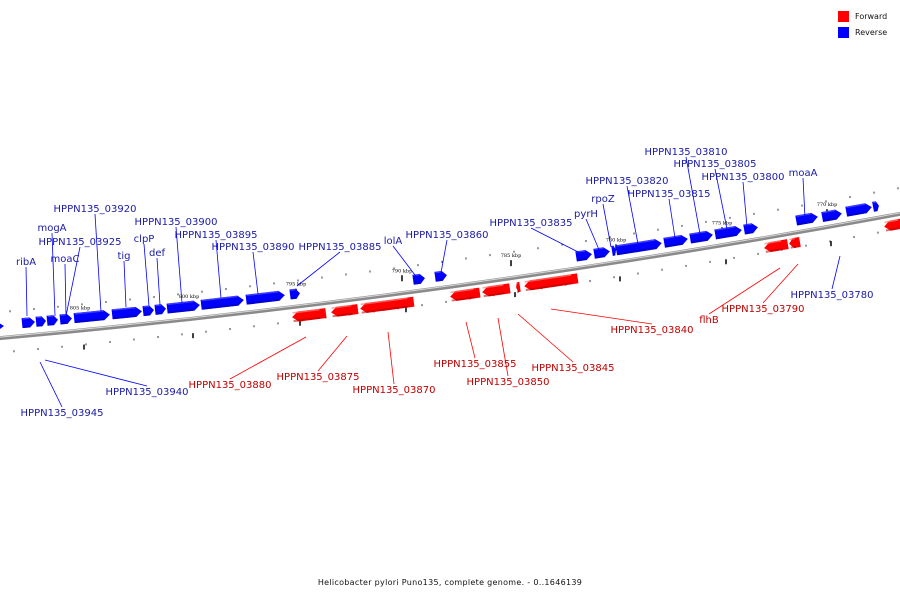  Describe the element at coordinates (862, 16) in the screenshot. I see `legend-forward: Forward` at that location.